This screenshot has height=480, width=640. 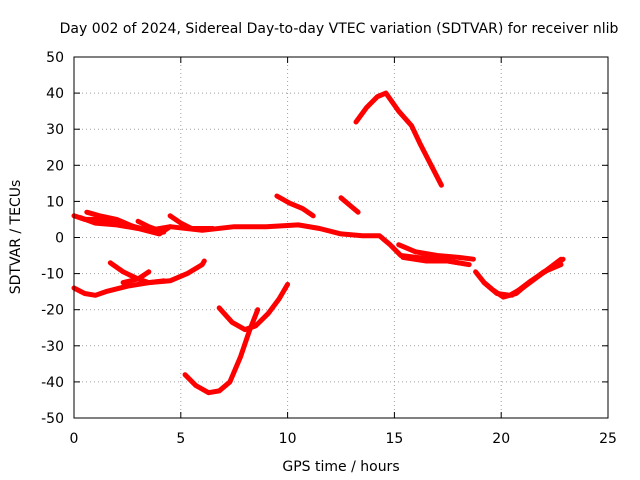 I want to click on y-tick-label: -40, so click(x=52, y=383).